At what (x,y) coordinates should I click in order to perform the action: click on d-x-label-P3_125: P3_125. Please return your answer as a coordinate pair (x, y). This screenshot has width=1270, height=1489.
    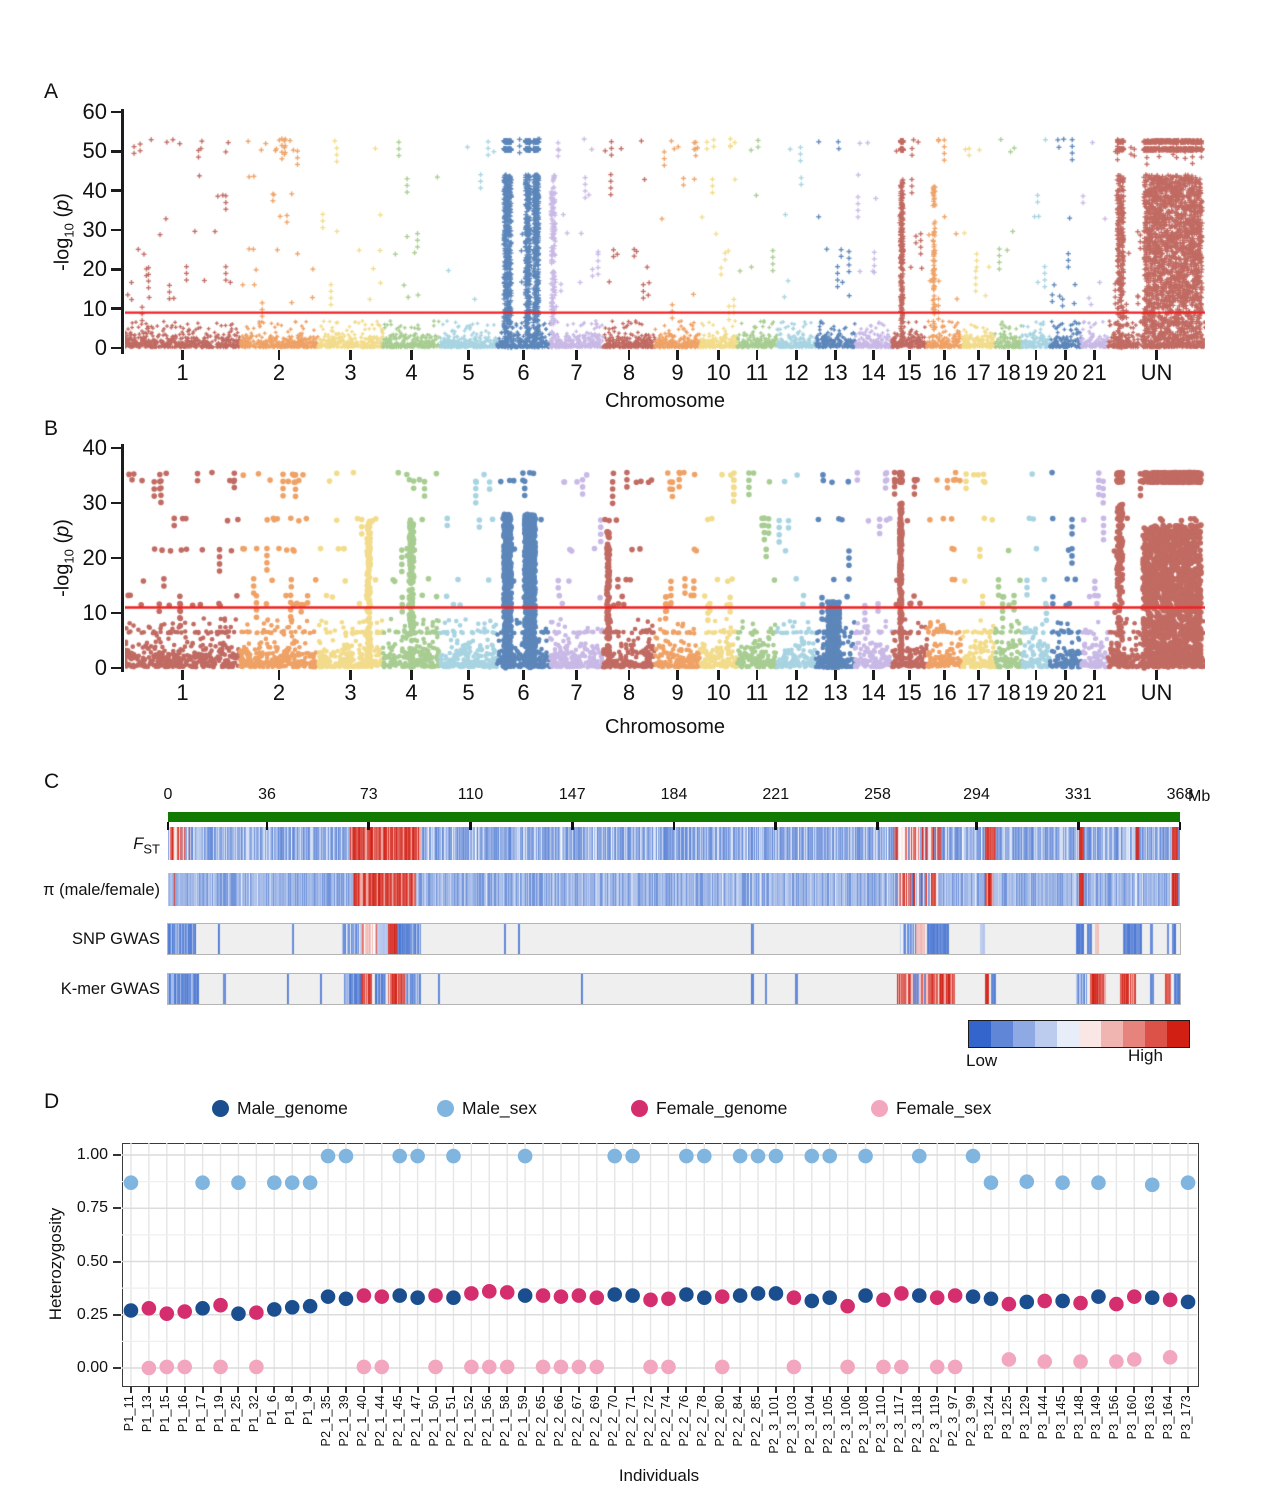
    Looking at the image, I should click on (1006, 1417).